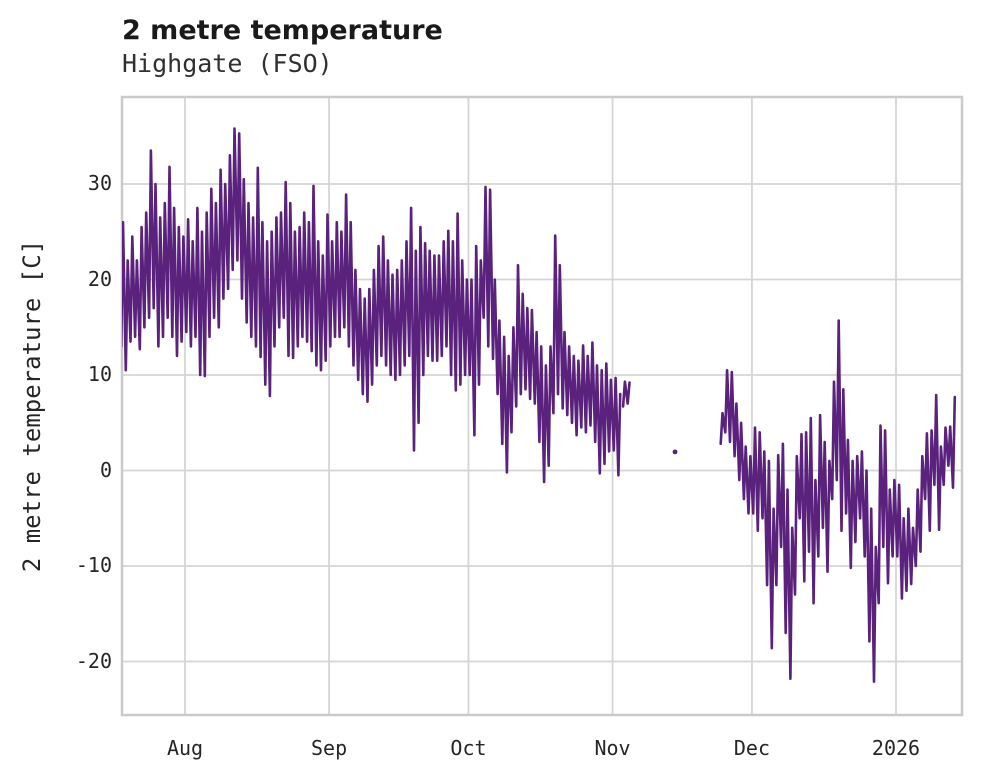 The image size is (981, 782). What do you see at coordinates (282, 30) in the screenshot?
I see `chart-title: 2 metre temperature` at bounding box center [282, 30].